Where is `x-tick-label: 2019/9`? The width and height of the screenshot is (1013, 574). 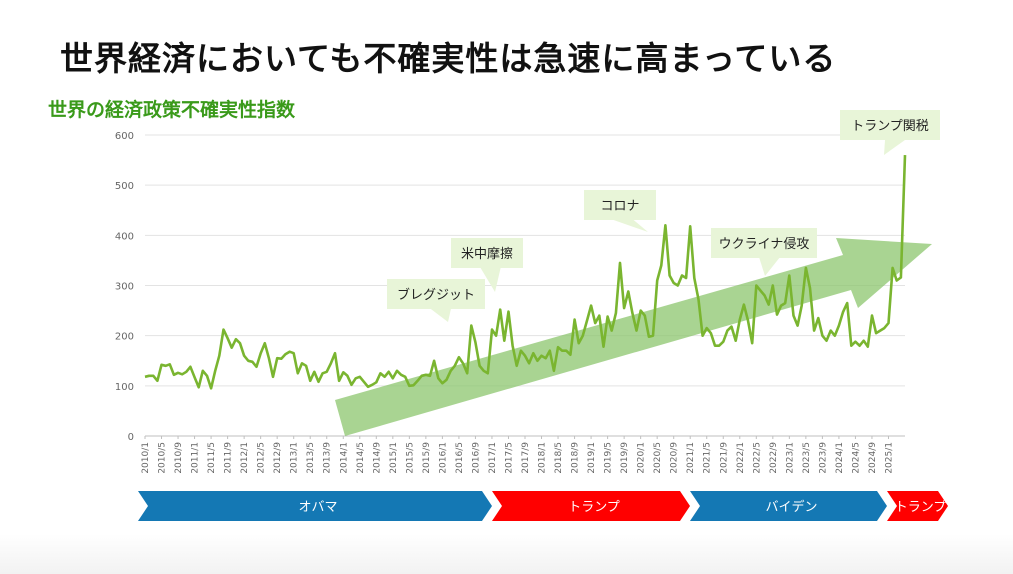
x-tick-label: 2019/9 is located at coordinates (625, 458).